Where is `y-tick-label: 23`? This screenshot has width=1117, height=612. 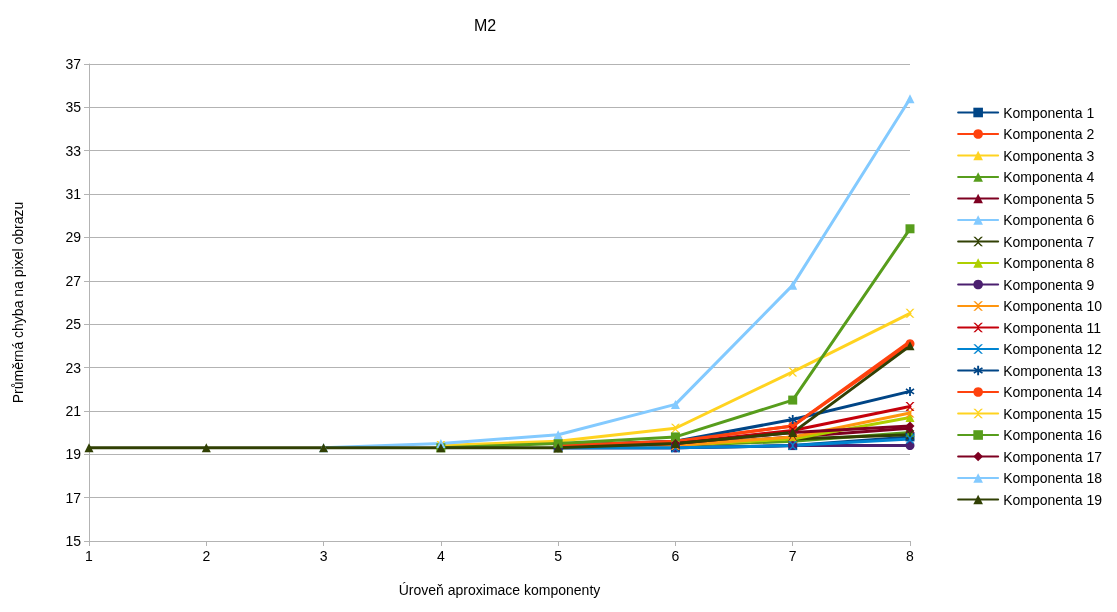 y-tick-label: 23 is located at coordinates (73, 367).